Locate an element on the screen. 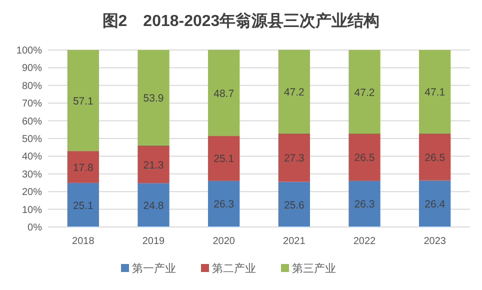 Image resolution: width=482 pixels, height=290 pixels. x-tick-label: 2018 is located at coordinates (83, 241).